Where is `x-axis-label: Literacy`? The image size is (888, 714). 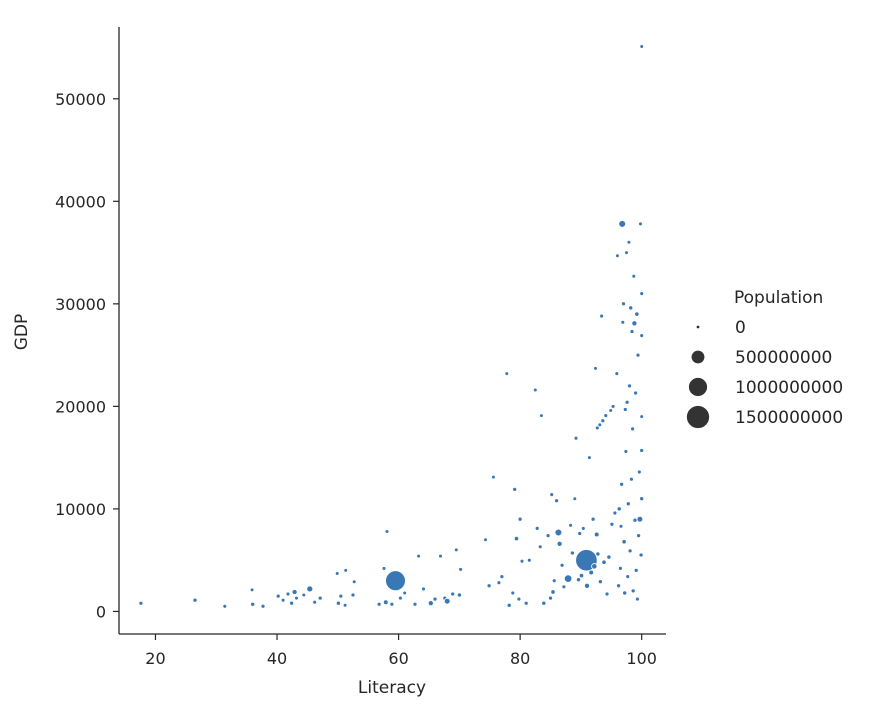 x-axis-label: Literacy is located at coordinates (392, 688).